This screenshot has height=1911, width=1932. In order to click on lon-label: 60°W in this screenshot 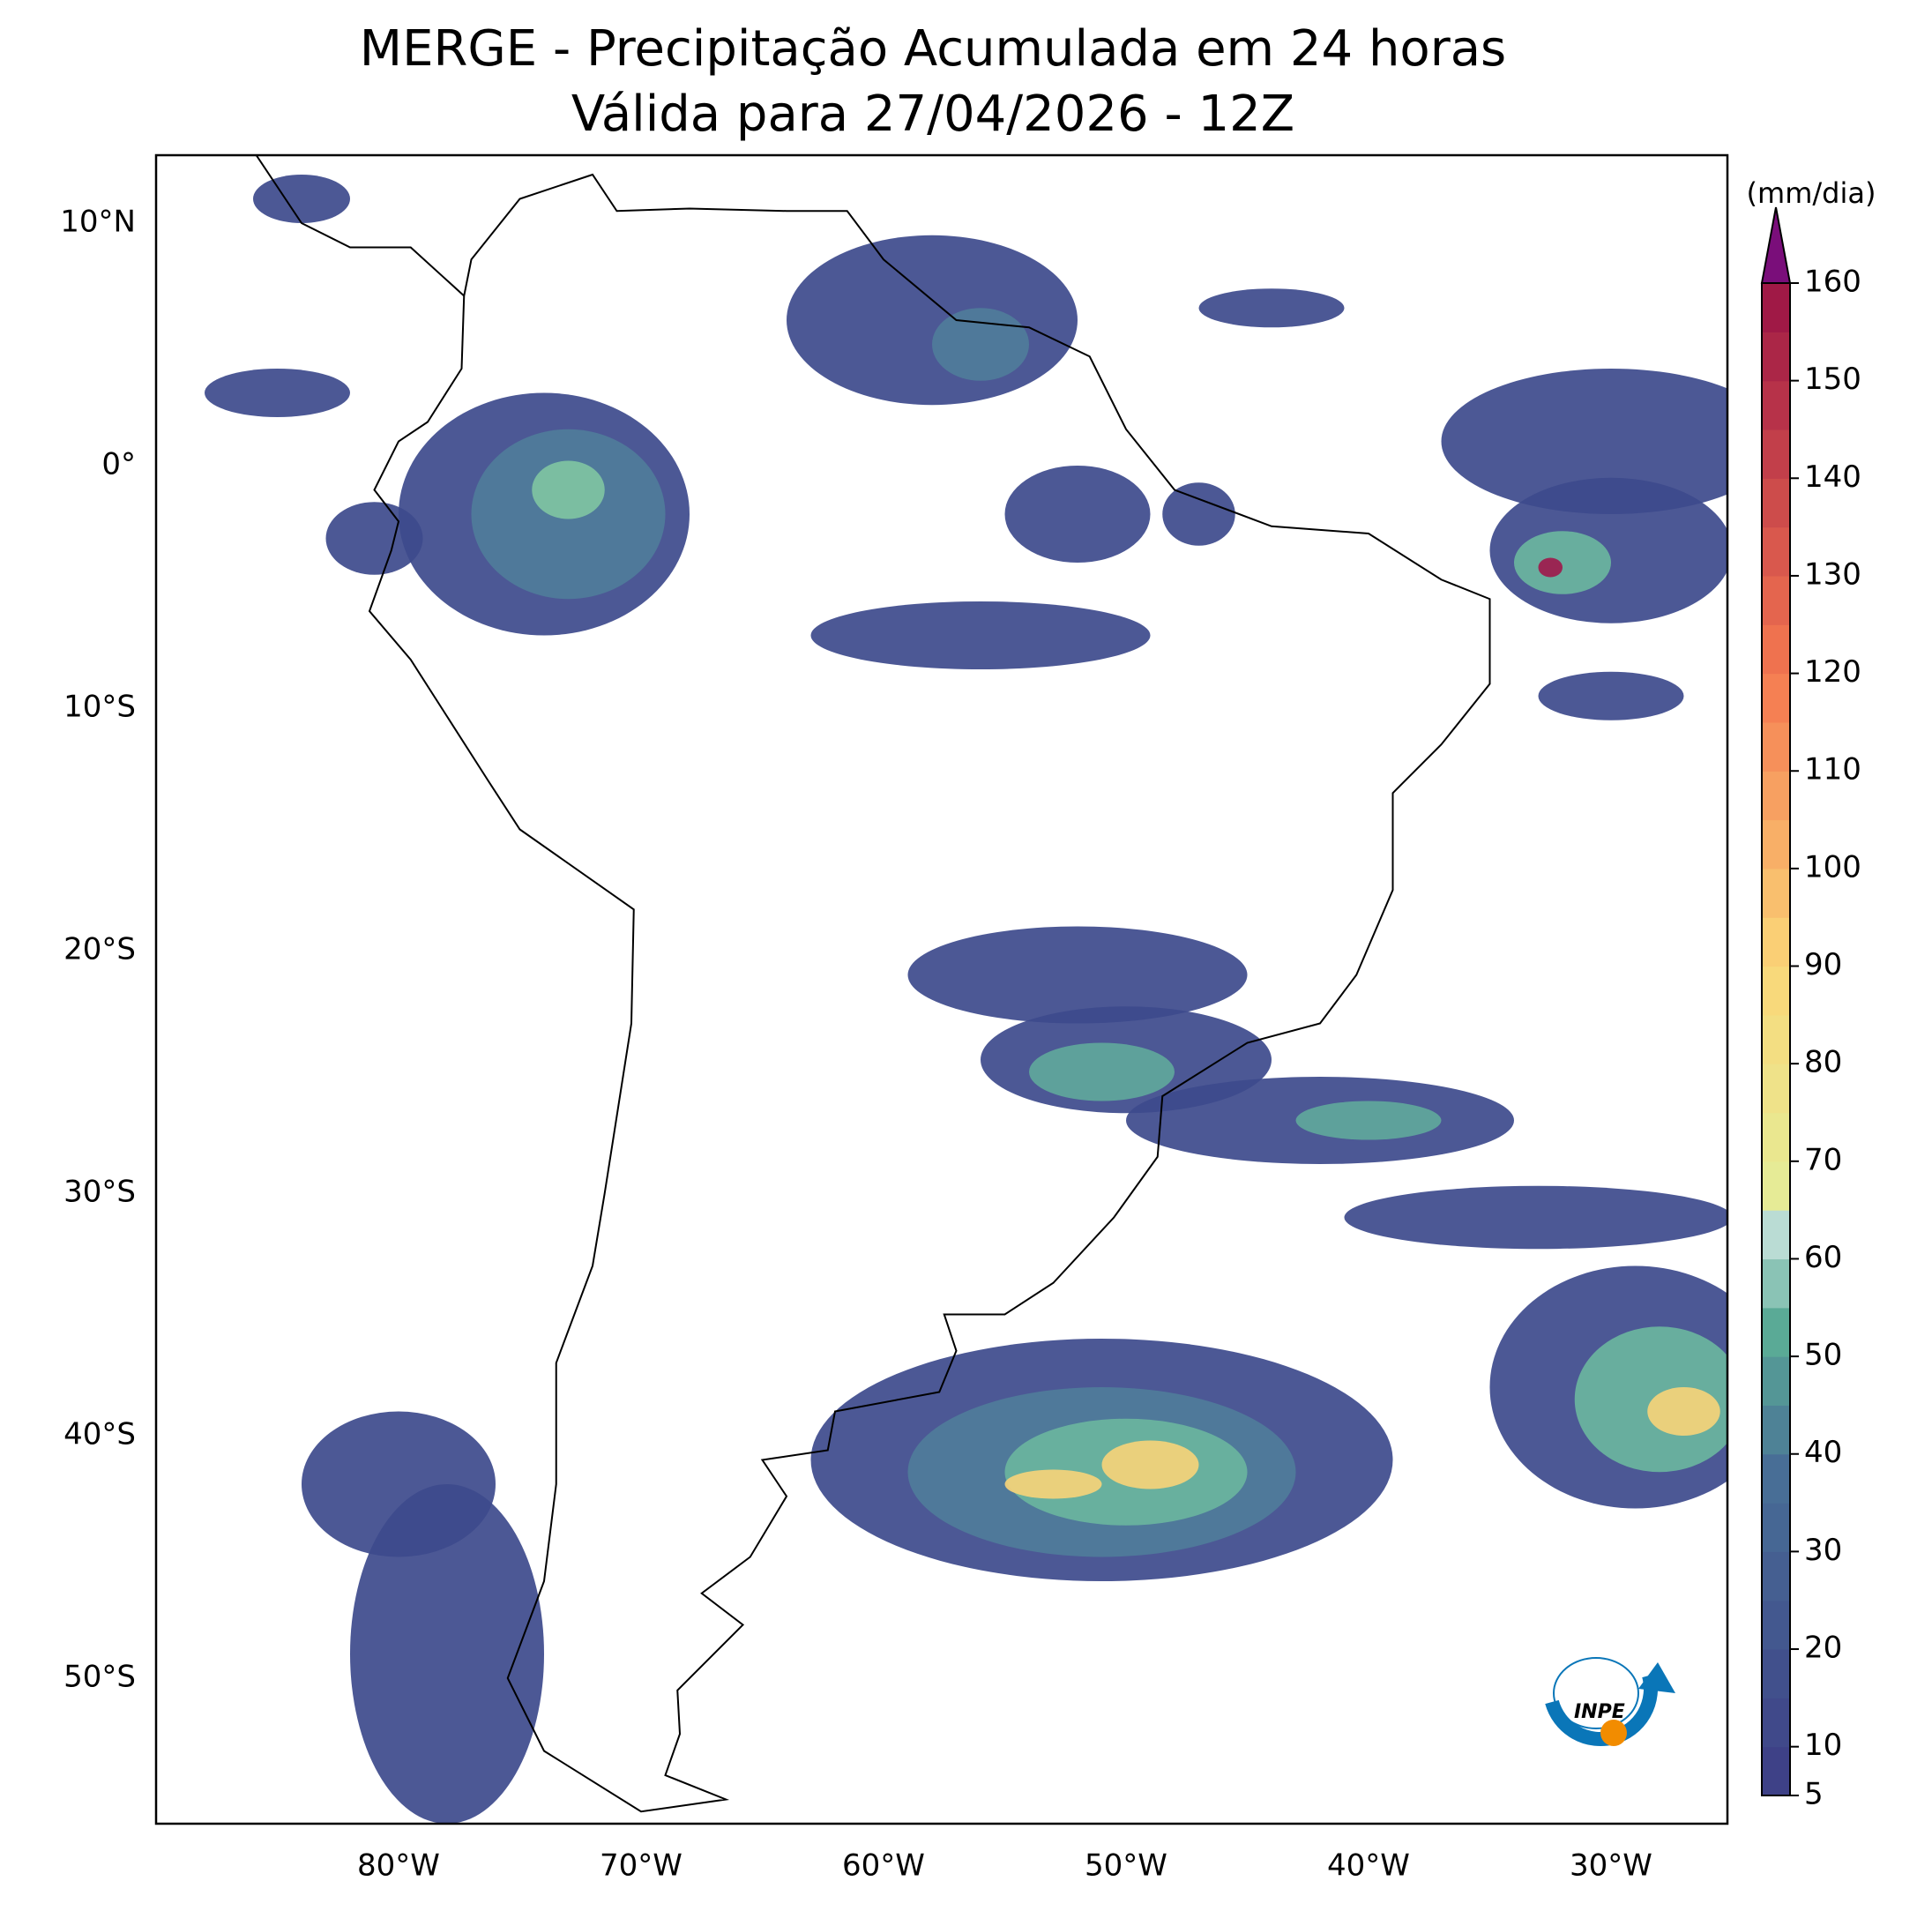, I will do `click(883, 1866)`.